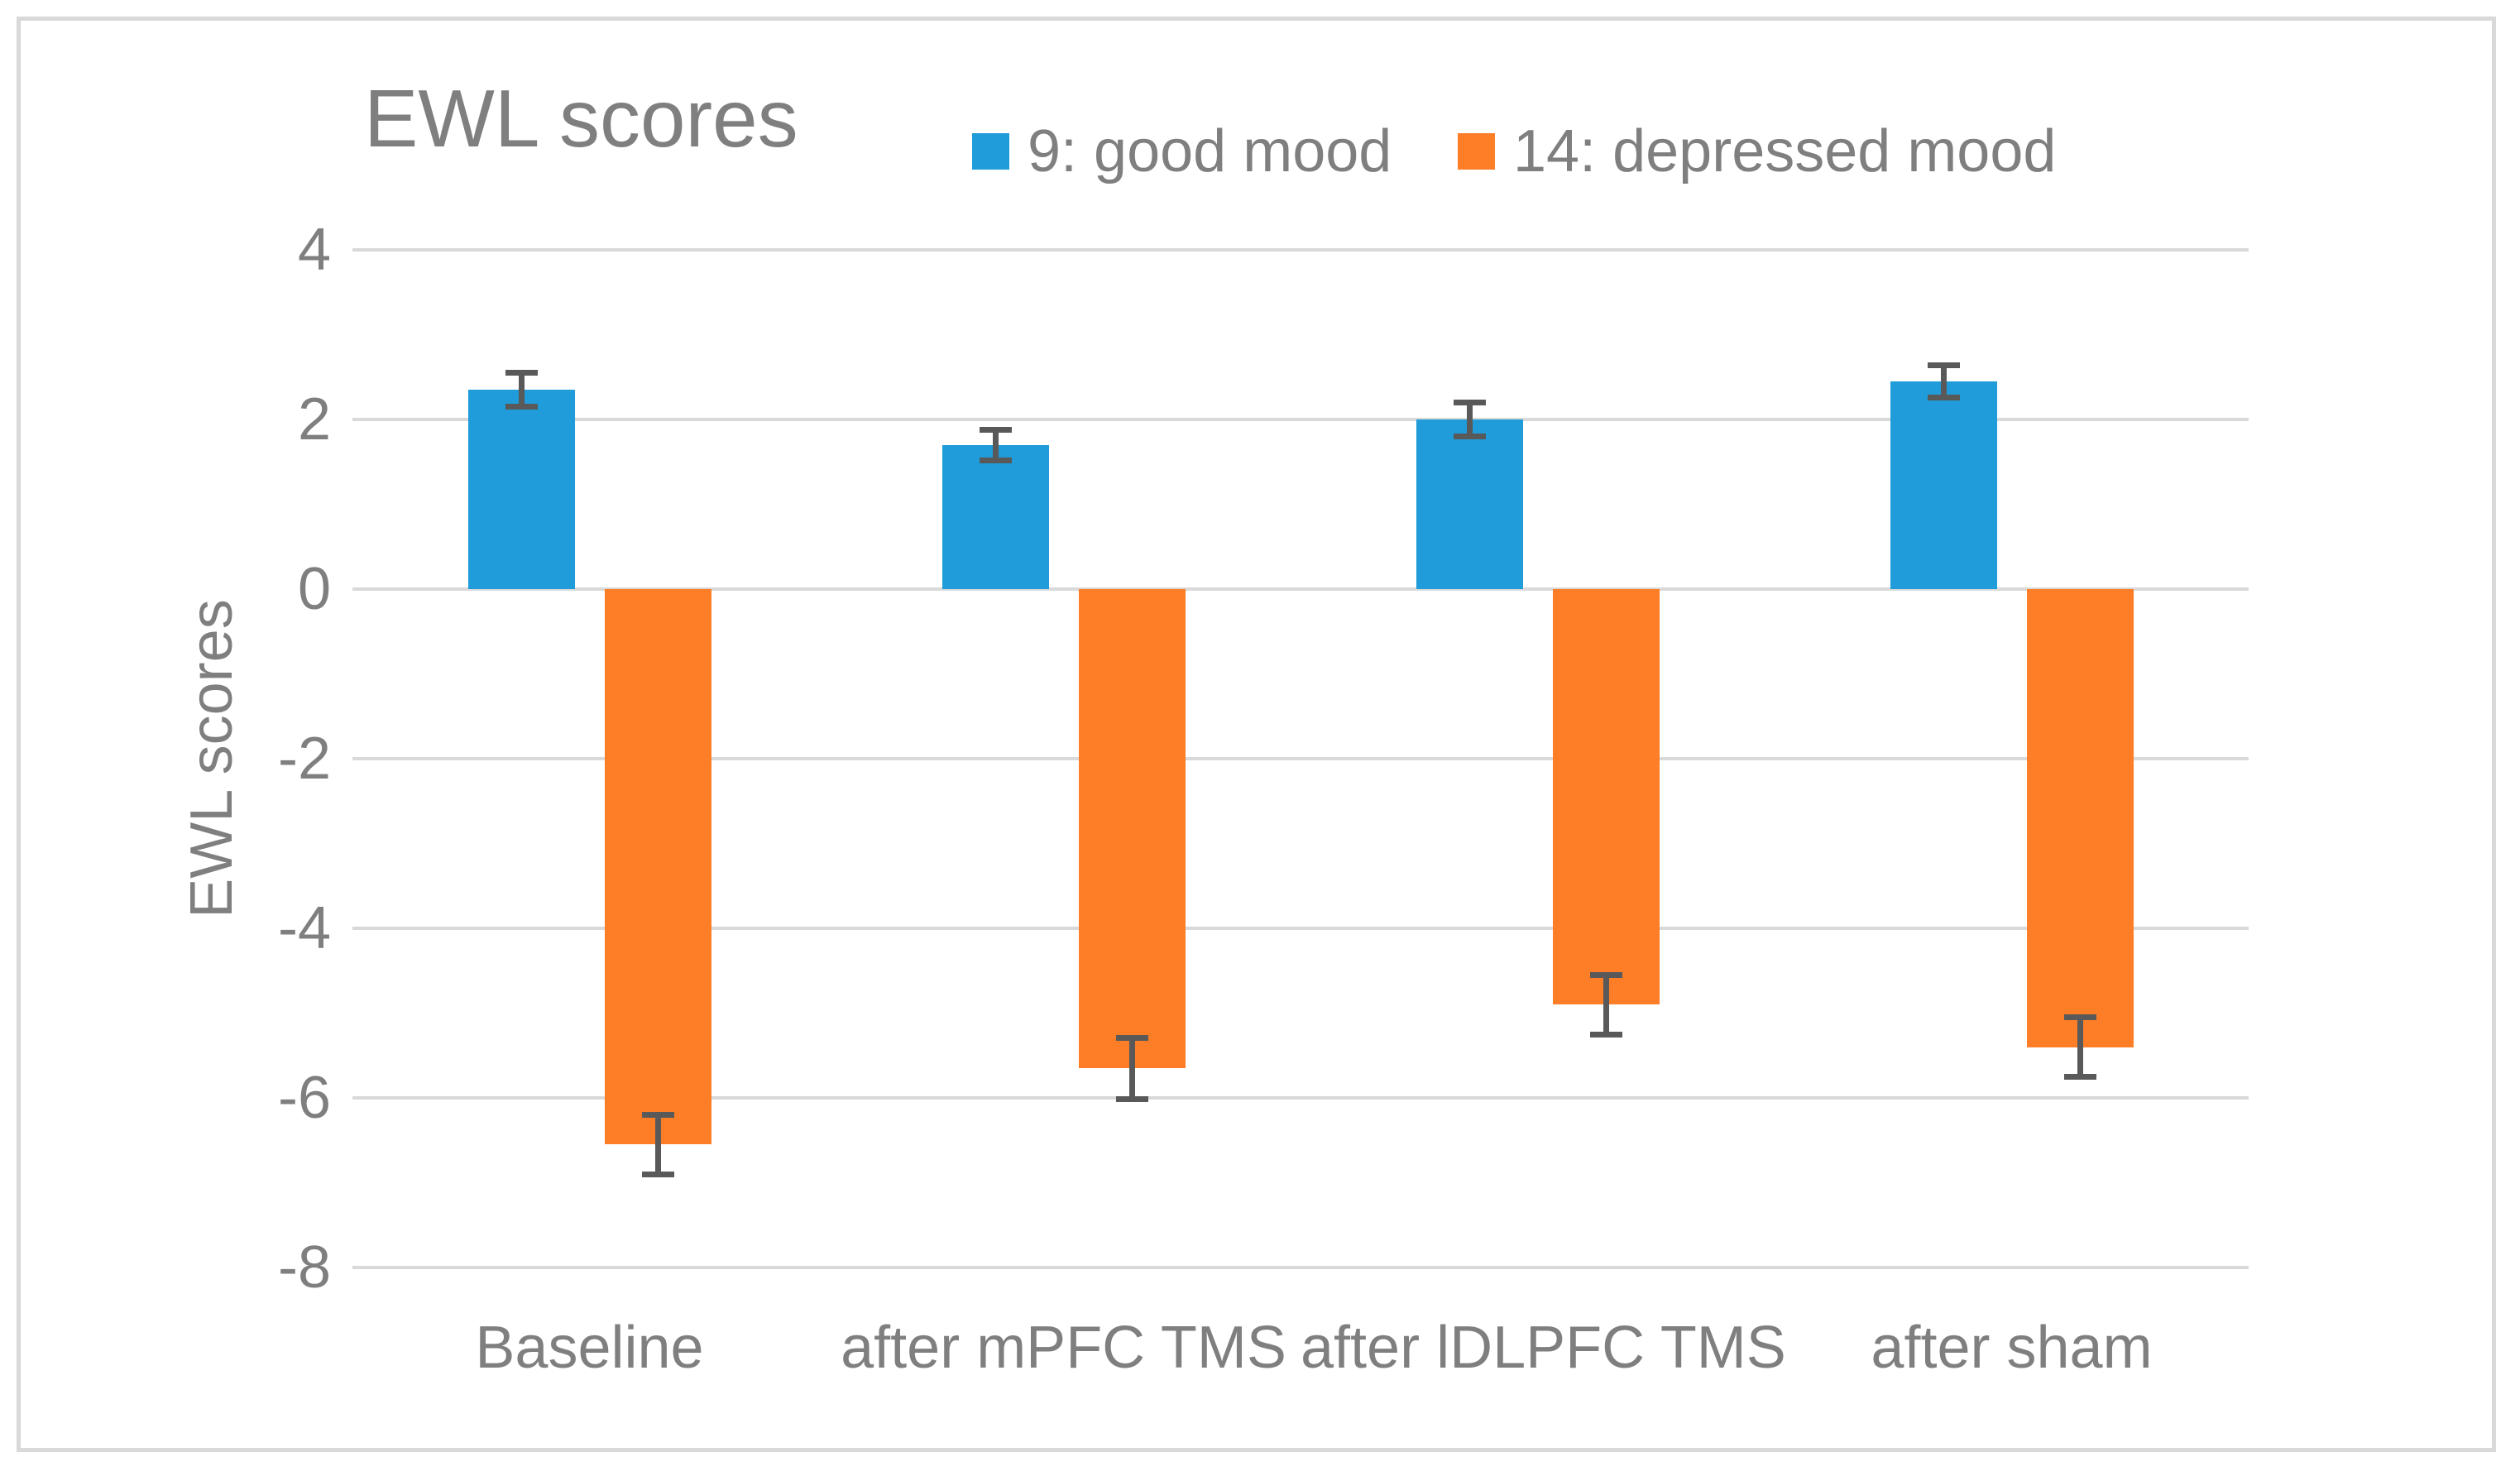  I want to click on error-bar-cap-top-good-mood-after-mpfc-tms, so click(995, 429).